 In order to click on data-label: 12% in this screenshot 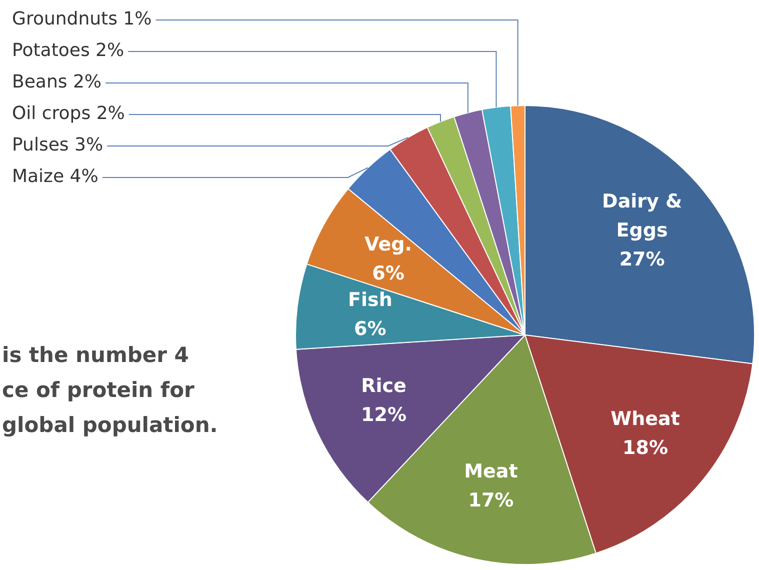, I will do `click(384, 415)`.